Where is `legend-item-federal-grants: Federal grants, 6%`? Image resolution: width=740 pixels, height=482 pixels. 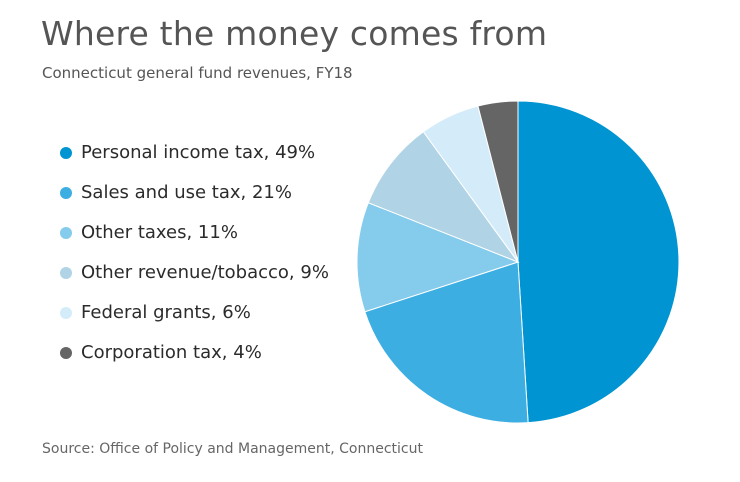 legend-item-federal-grants: Federal grants, 6% is located at coordinates (225, 313).